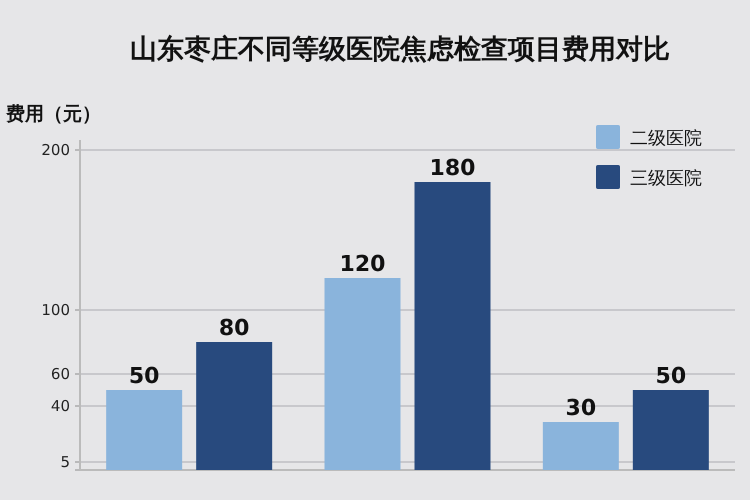  Describe the element at coordinates (363, 264) in the screenshot. I see `data-label: 120` at that location.